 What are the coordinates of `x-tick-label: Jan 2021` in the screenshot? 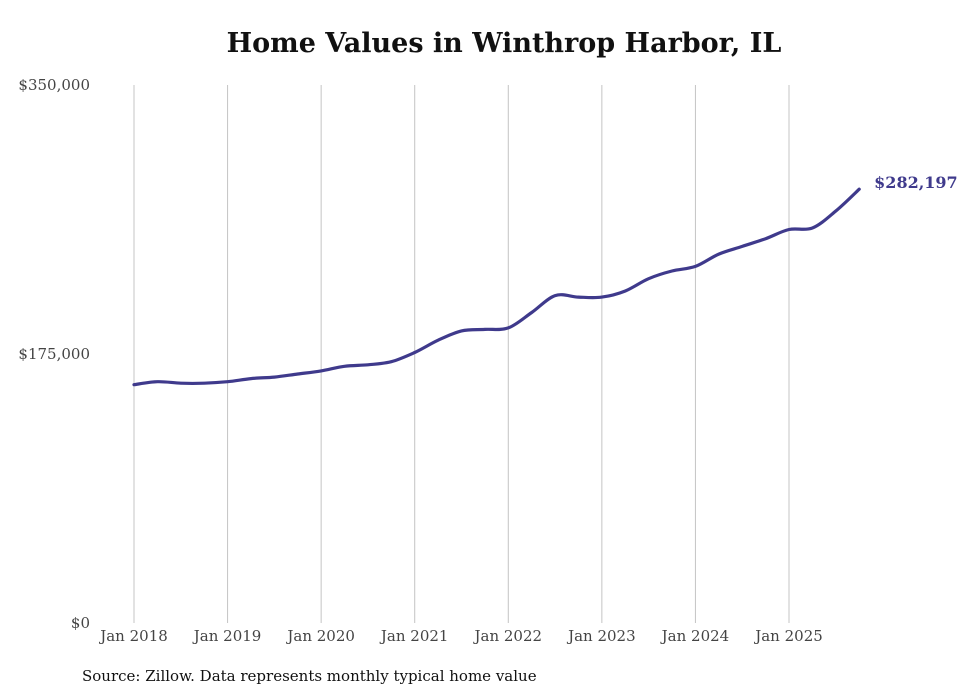 It's located at (414, 636).